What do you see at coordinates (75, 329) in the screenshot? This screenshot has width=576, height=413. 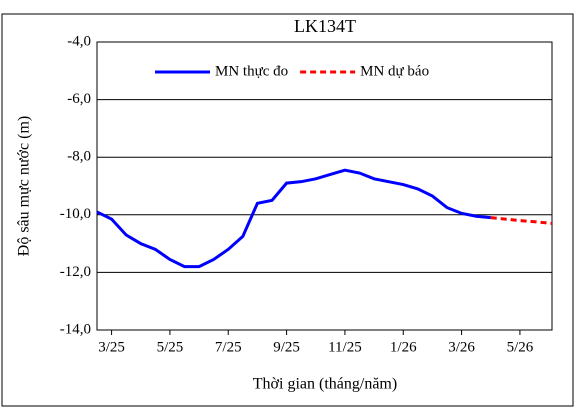 I see `y-tick-label: -14,0` at bounding box center [75, 329].